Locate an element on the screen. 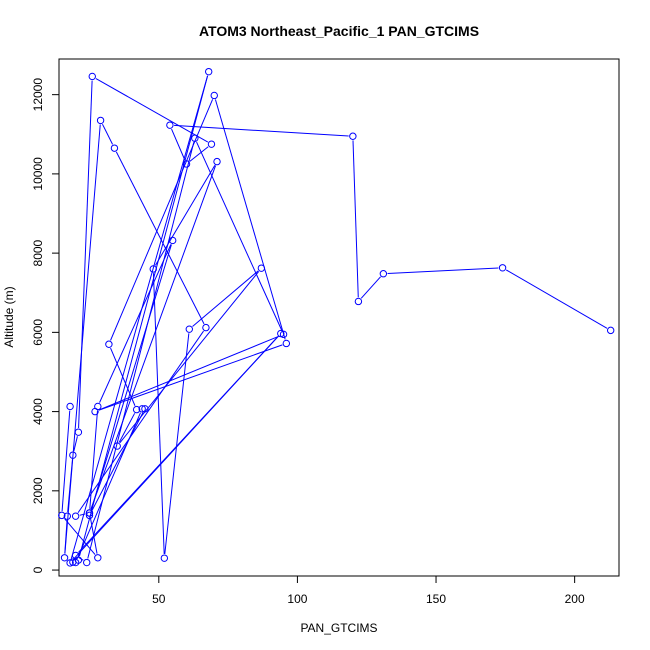 The height and width of the screenshot is (650, 650). y-tick-label: 10000 is located at coordinates (38, 174).